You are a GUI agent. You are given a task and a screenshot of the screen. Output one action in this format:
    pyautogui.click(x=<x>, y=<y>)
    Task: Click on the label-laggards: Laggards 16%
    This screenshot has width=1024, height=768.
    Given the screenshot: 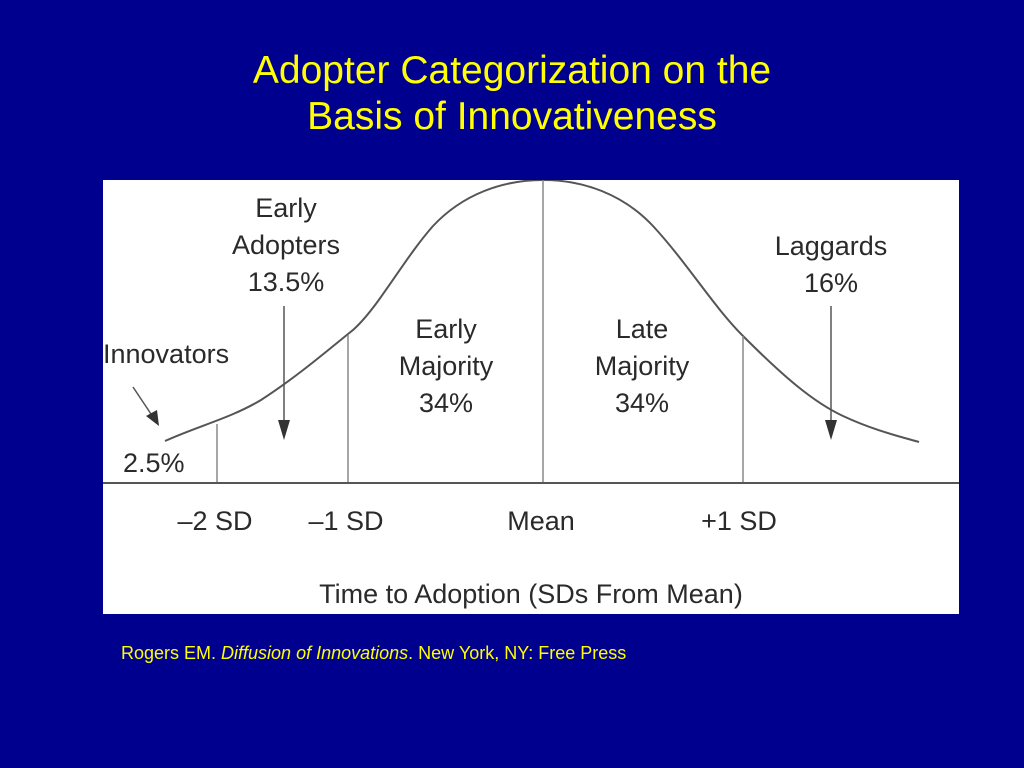 What is the action you would take?
    pyautogui.click(x=831, y=264)
    